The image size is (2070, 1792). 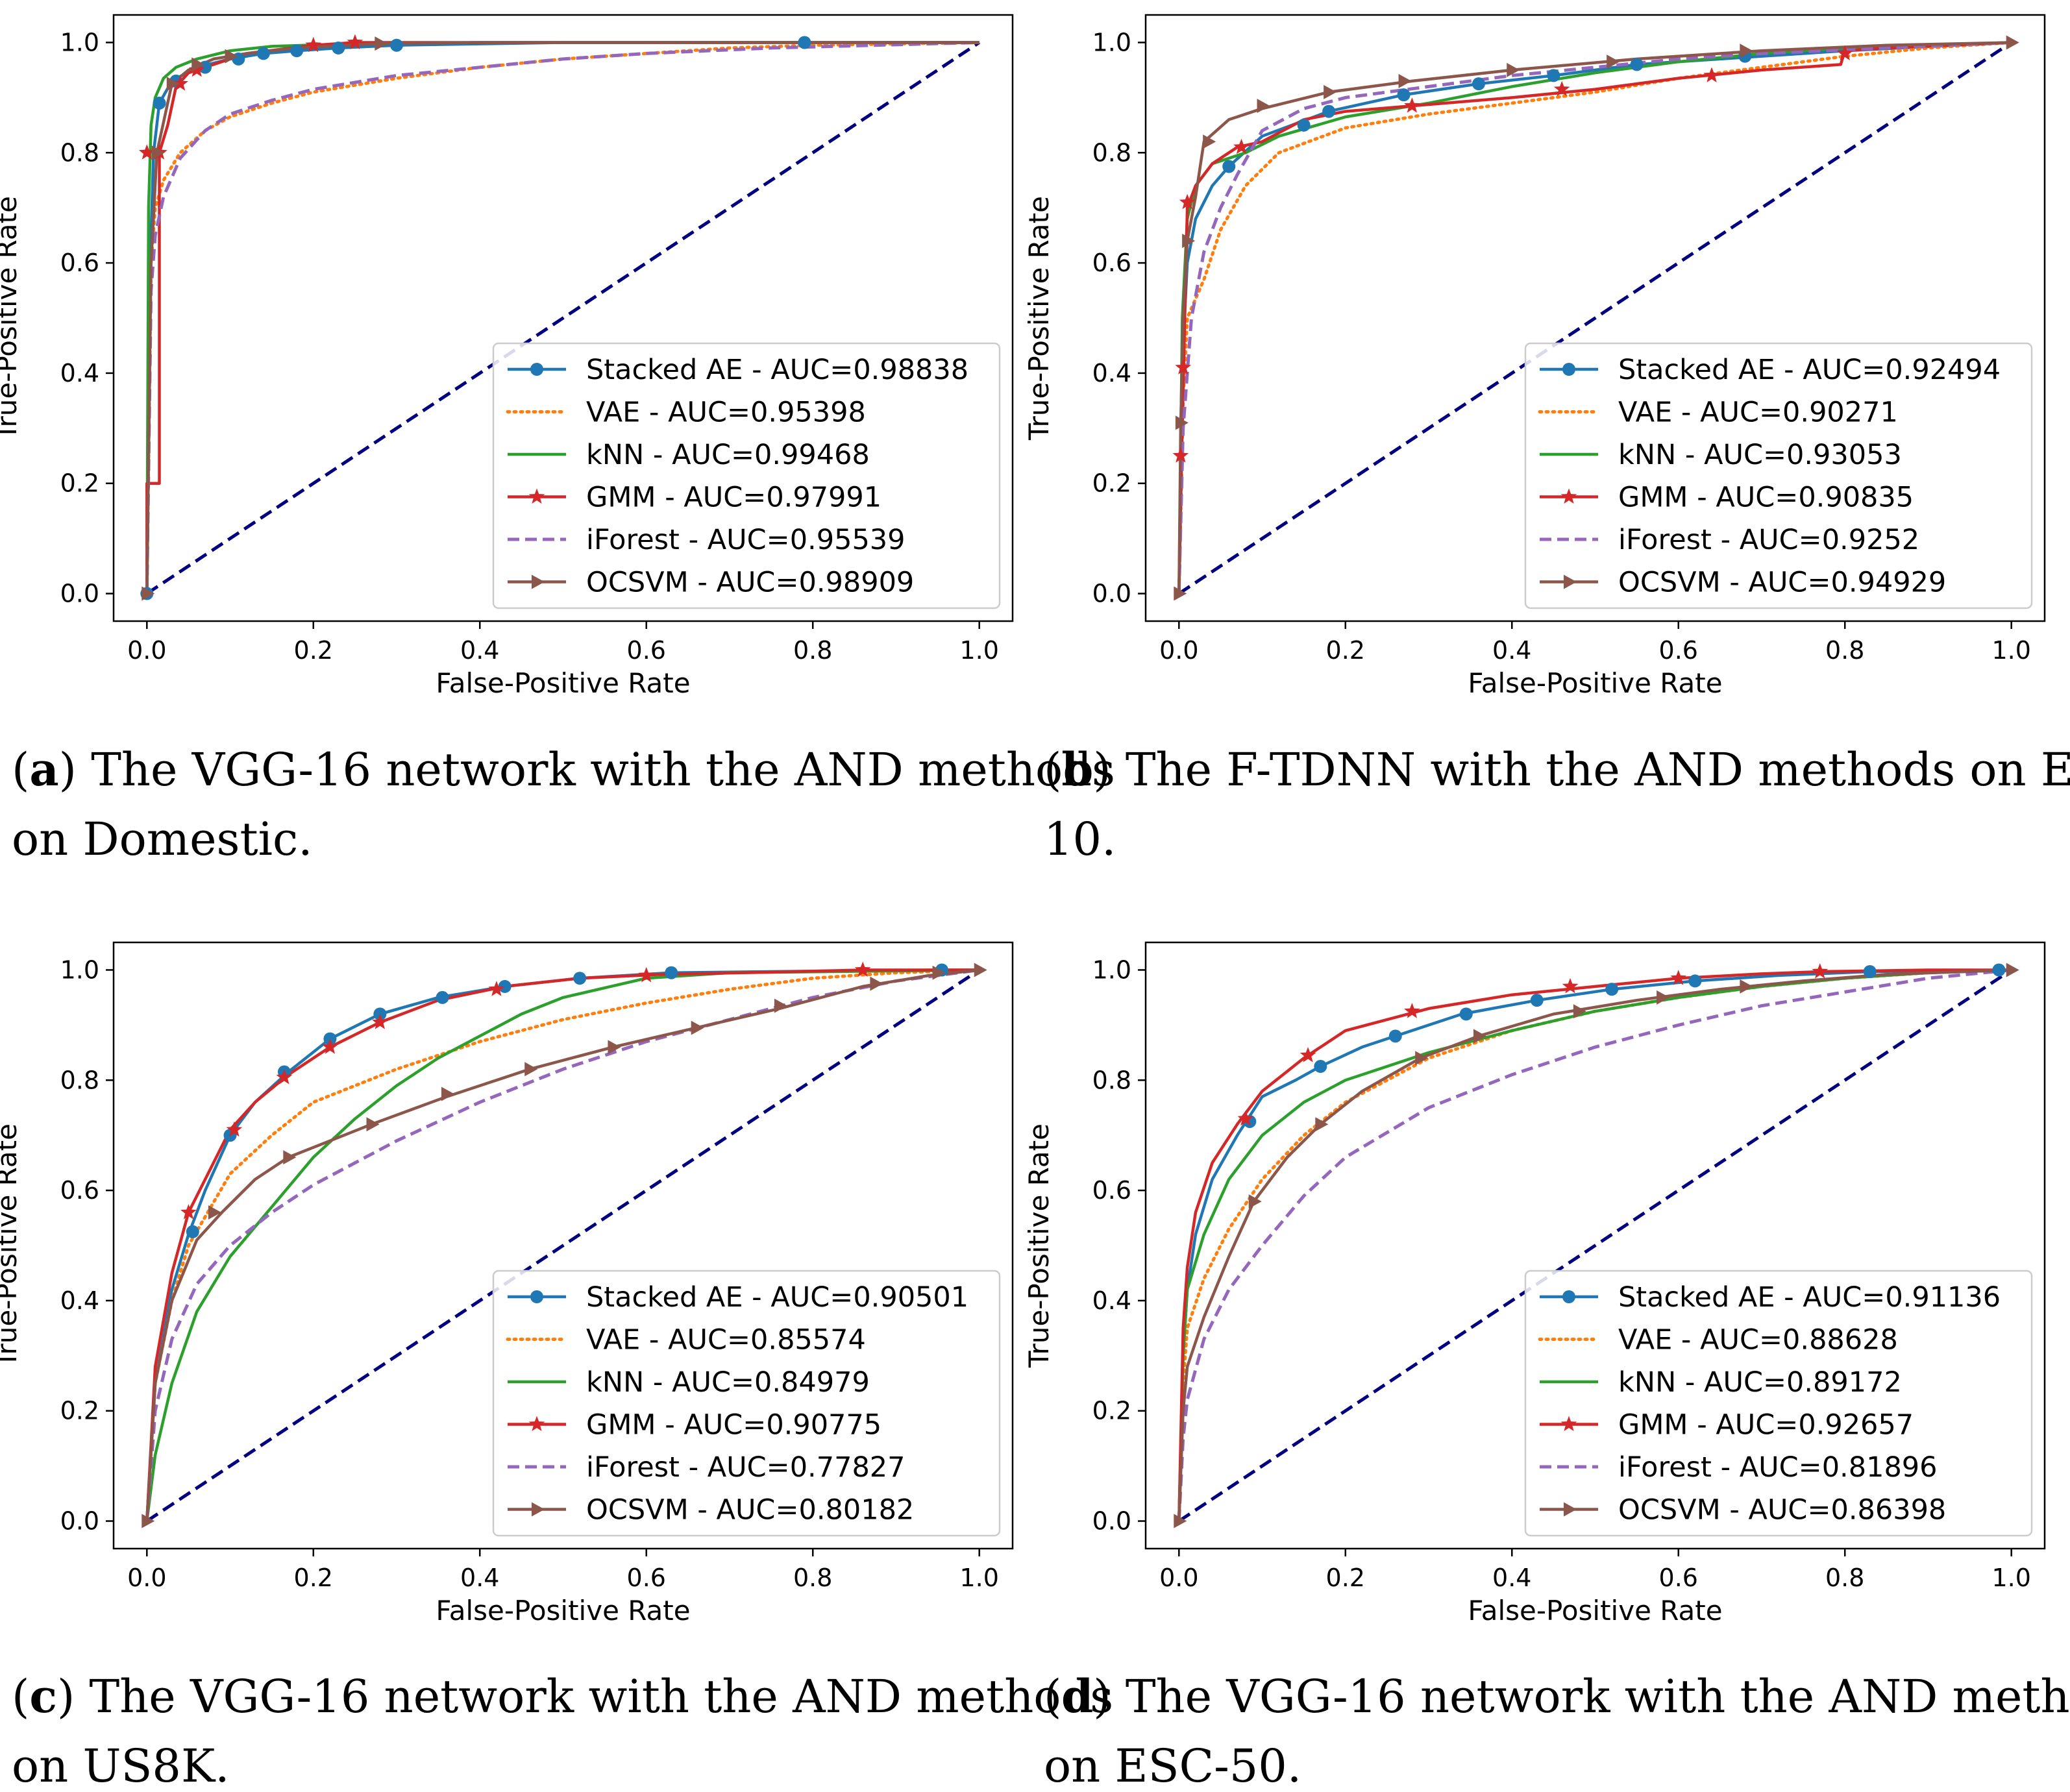 I want to click on x-tick-label: 0.8, so click(x=812, y=650).